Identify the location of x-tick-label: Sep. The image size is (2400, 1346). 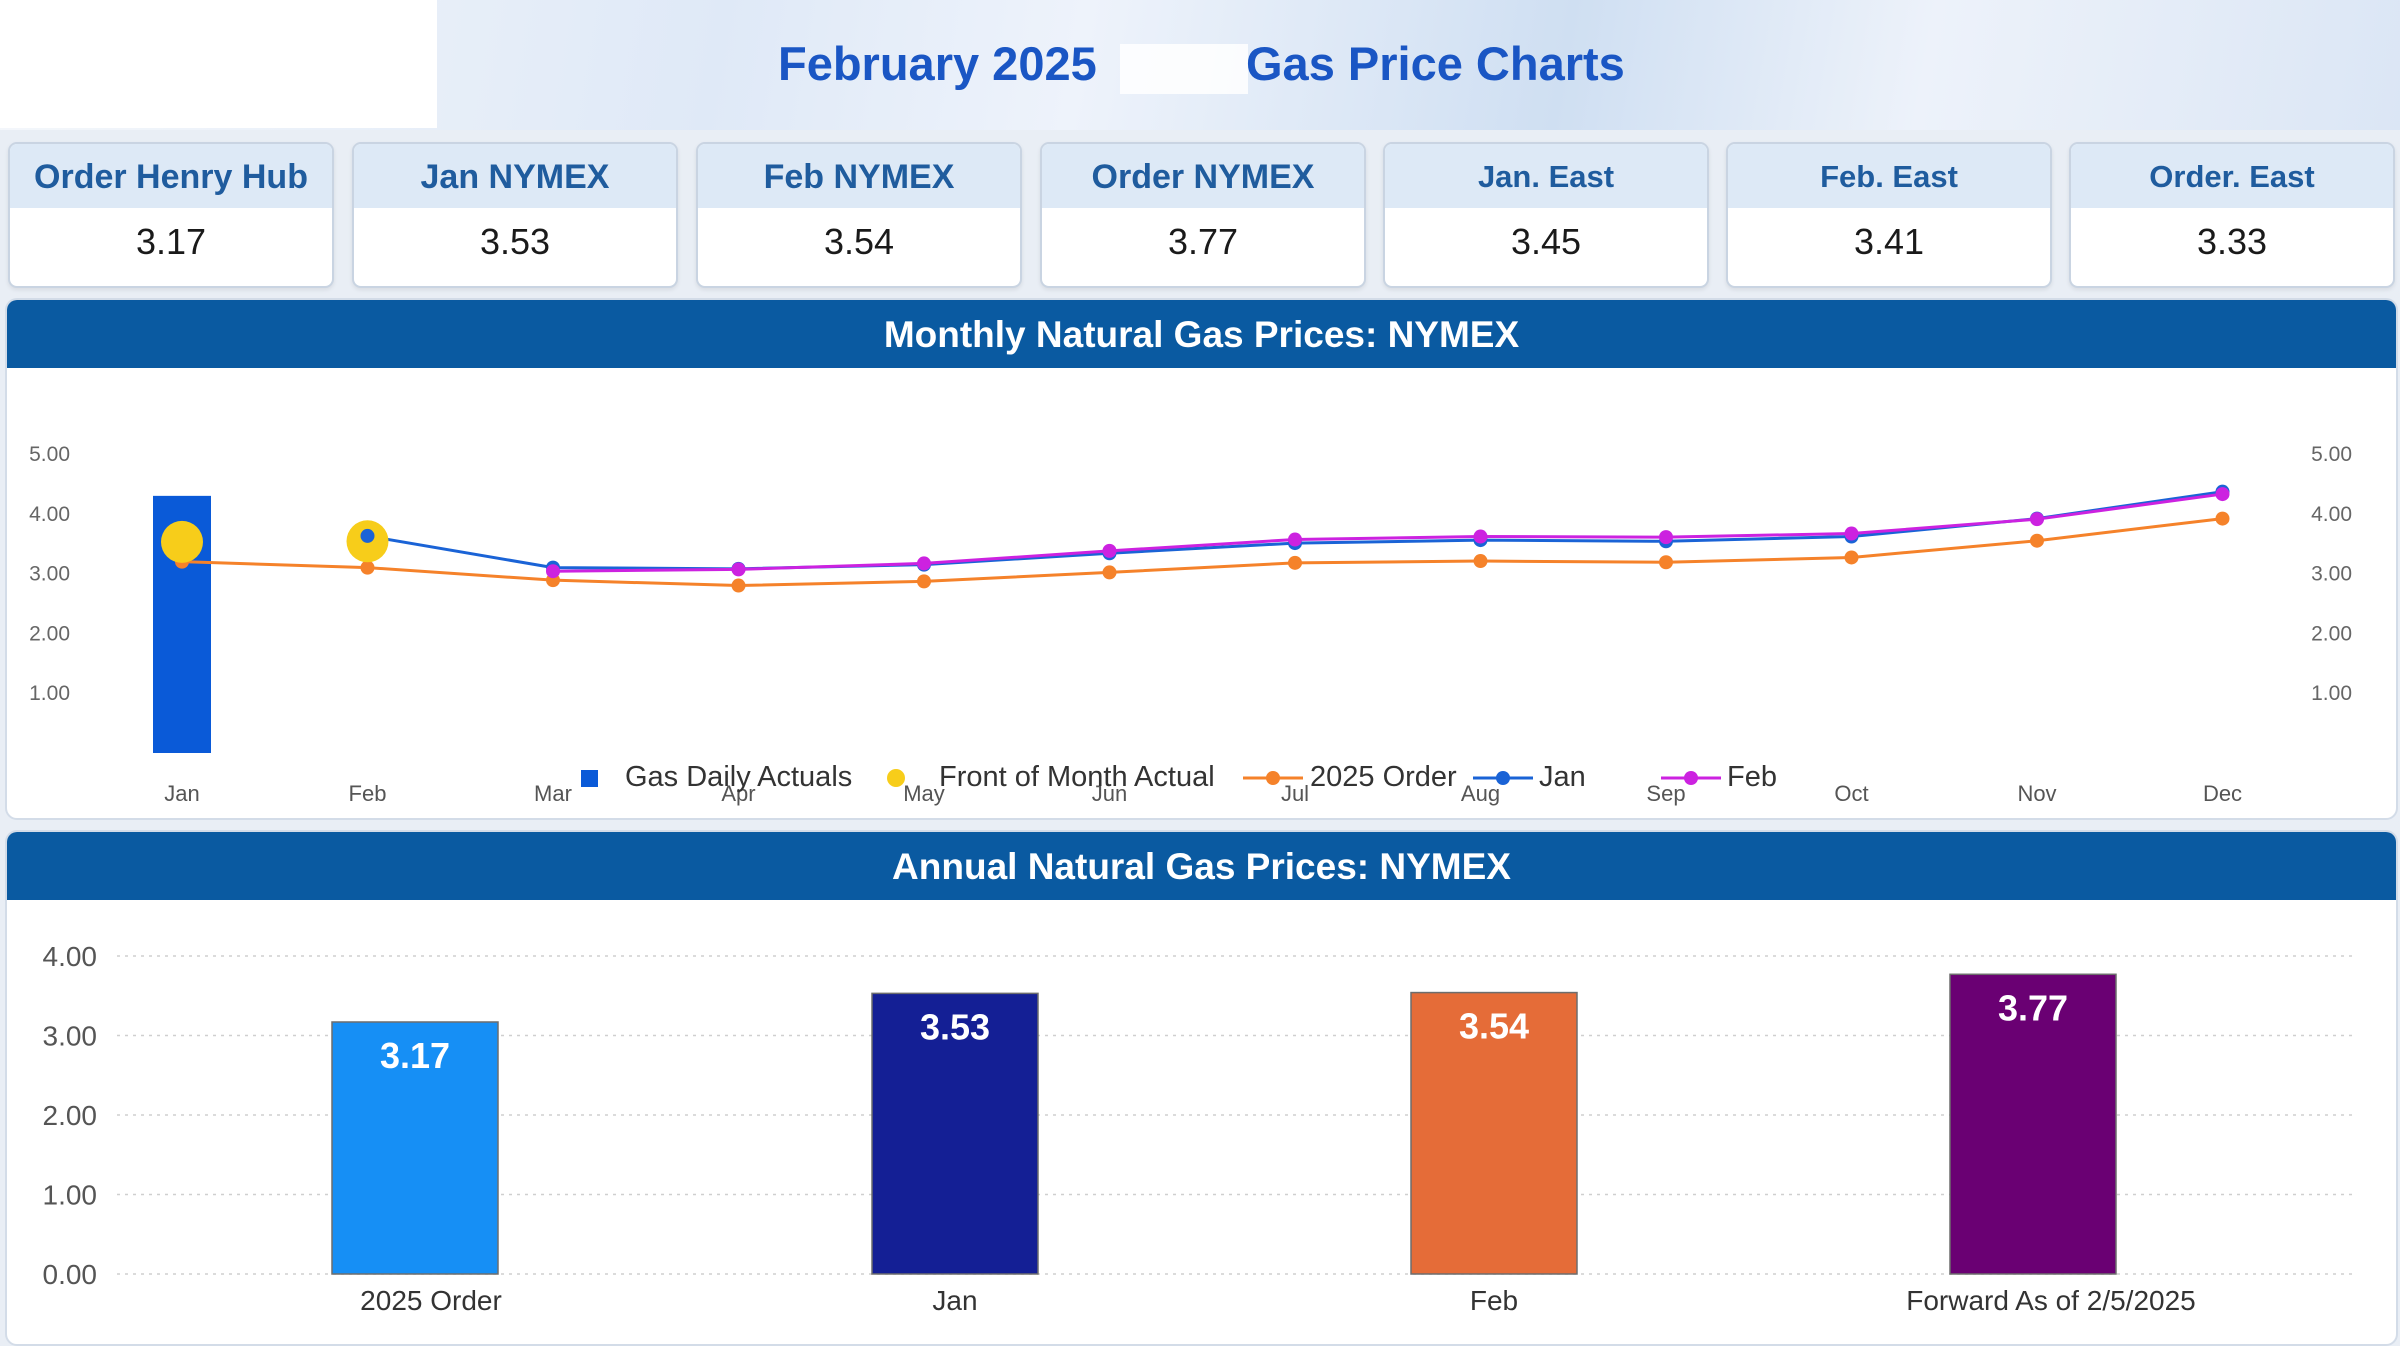
(1665, 793).